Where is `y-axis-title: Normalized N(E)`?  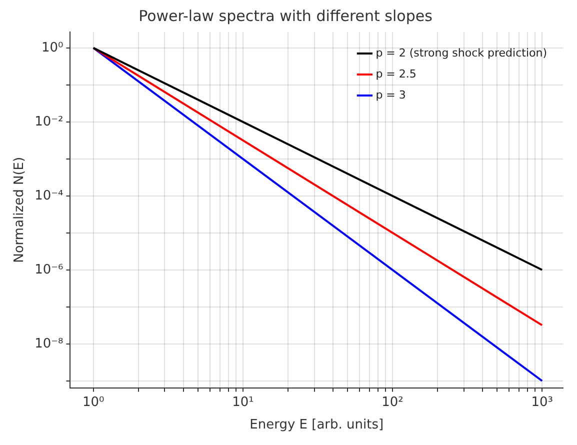
y-axis-title: Normalized N(E) is located at coordinates (20, 209).